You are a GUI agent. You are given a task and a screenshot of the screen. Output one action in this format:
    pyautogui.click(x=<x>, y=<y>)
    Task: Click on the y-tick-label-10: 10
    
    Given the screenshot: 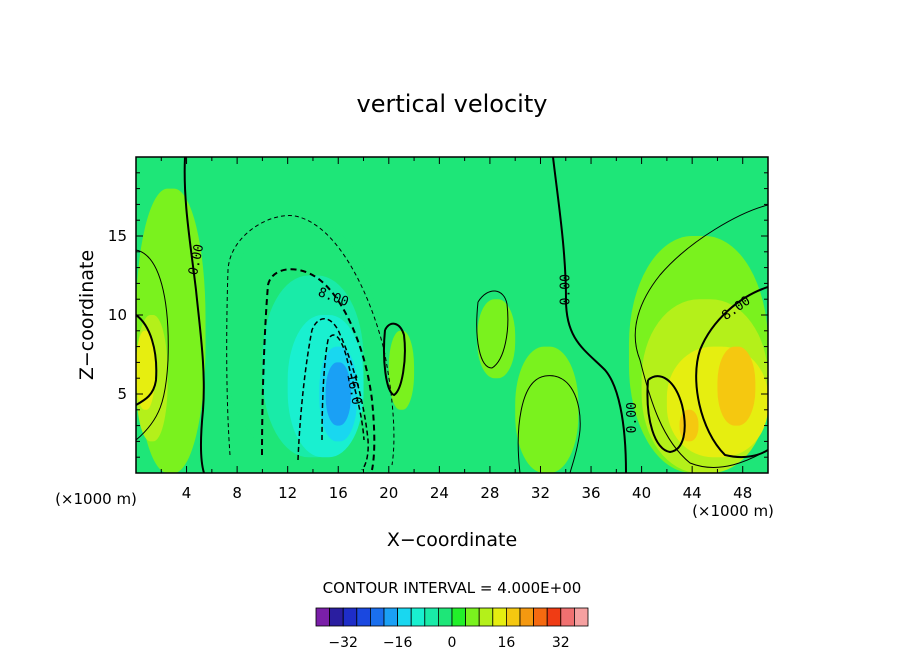 What is the action you would take?
    pyautogui.click(x=117, y=315)
    